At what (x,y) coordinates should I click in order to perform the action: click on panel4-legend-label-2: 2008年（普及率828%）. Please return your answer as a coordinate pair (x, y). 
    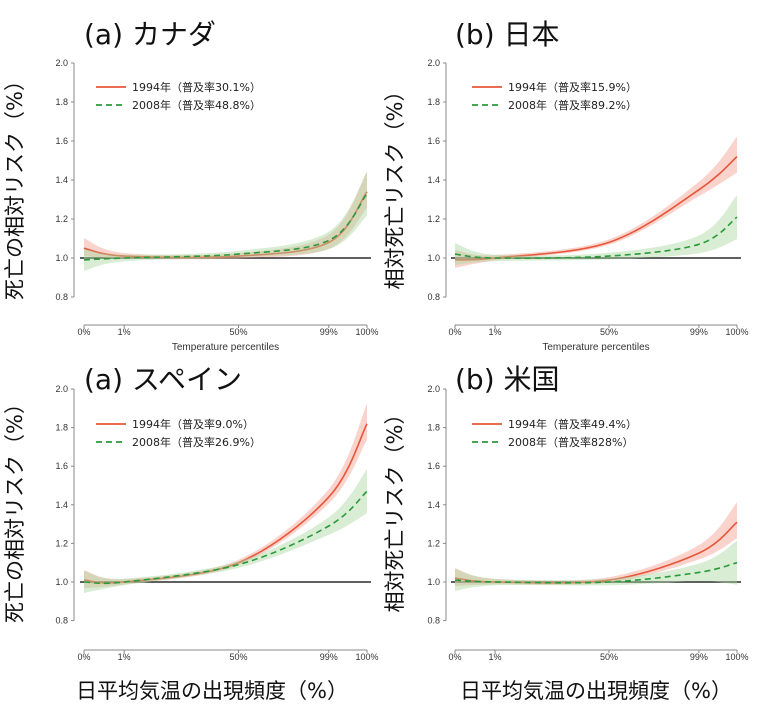
    Looking at the image, I should click on (570, 442).